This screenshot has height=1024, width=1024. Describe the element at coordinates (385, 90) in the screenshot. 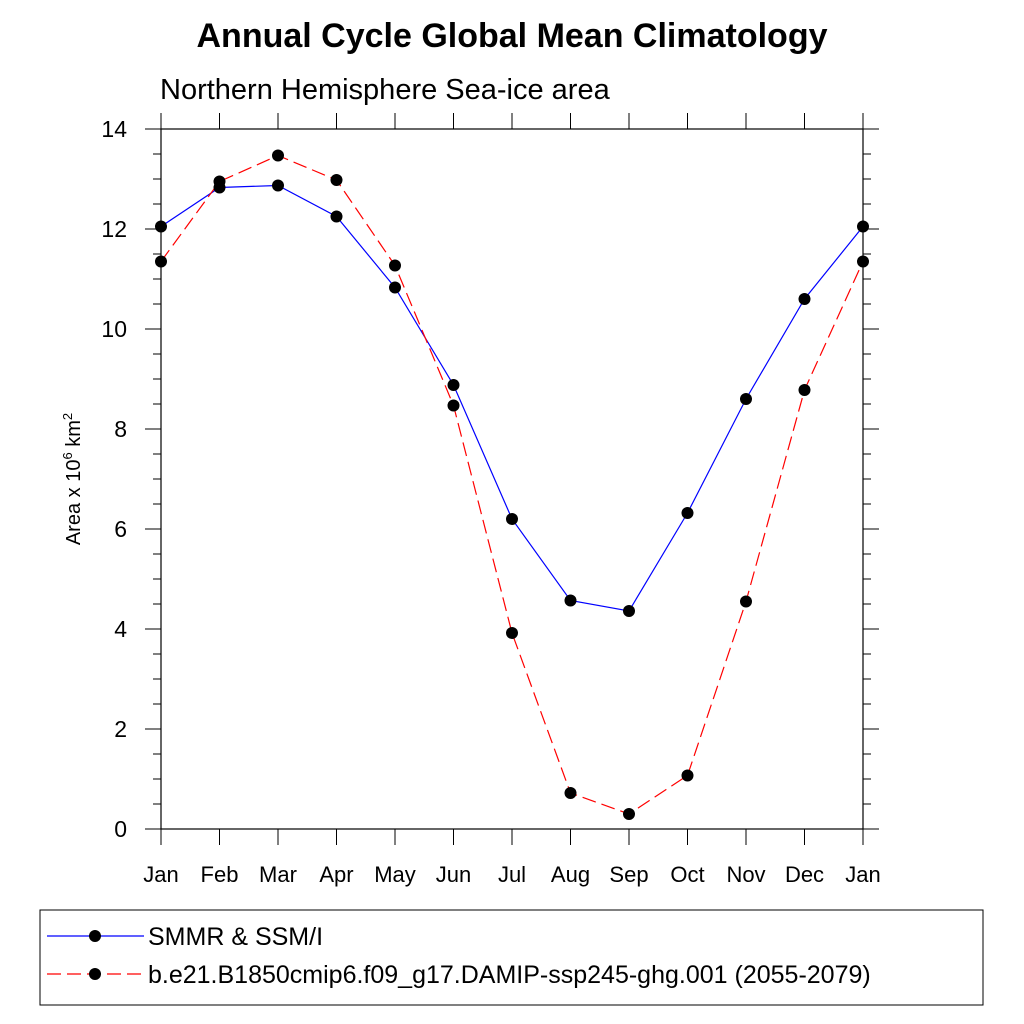

I see `chart-subtitle: Northern Hemisphere Sea-ice area` at that location.